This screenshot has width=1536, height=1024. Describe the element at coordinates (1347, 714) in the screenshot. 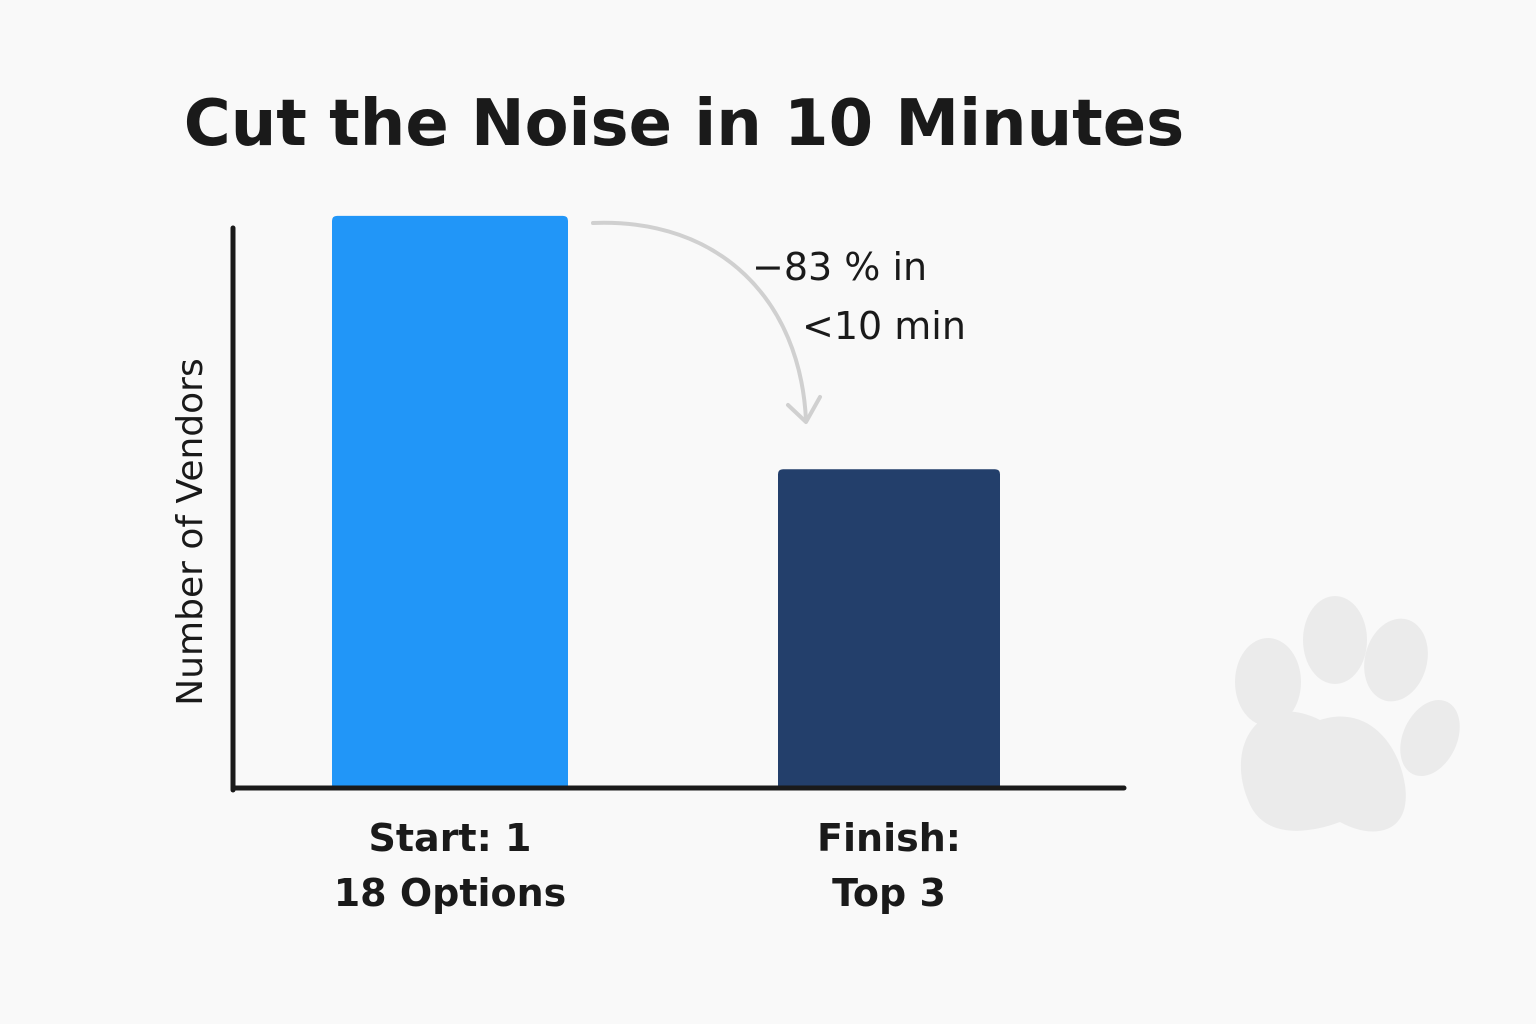

I see `paw-print-icon` at that location.